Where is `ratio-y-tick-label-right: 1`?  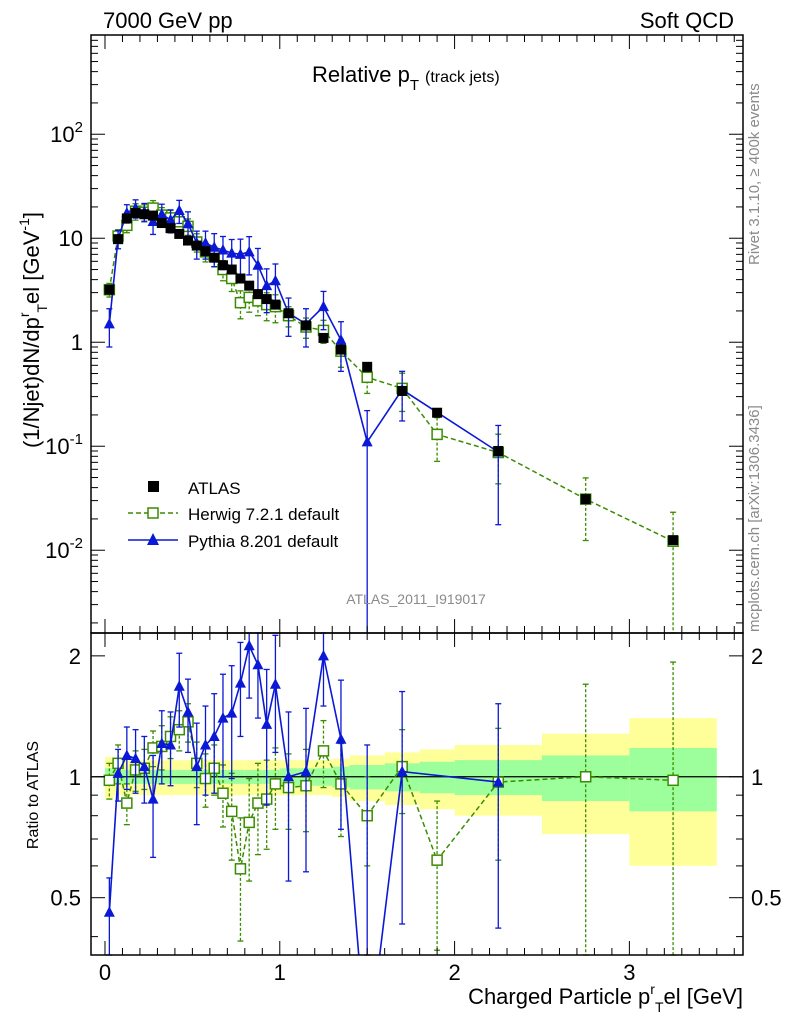 ratio-y-tick-label-right: 1 is located at coordinates (757, 777).